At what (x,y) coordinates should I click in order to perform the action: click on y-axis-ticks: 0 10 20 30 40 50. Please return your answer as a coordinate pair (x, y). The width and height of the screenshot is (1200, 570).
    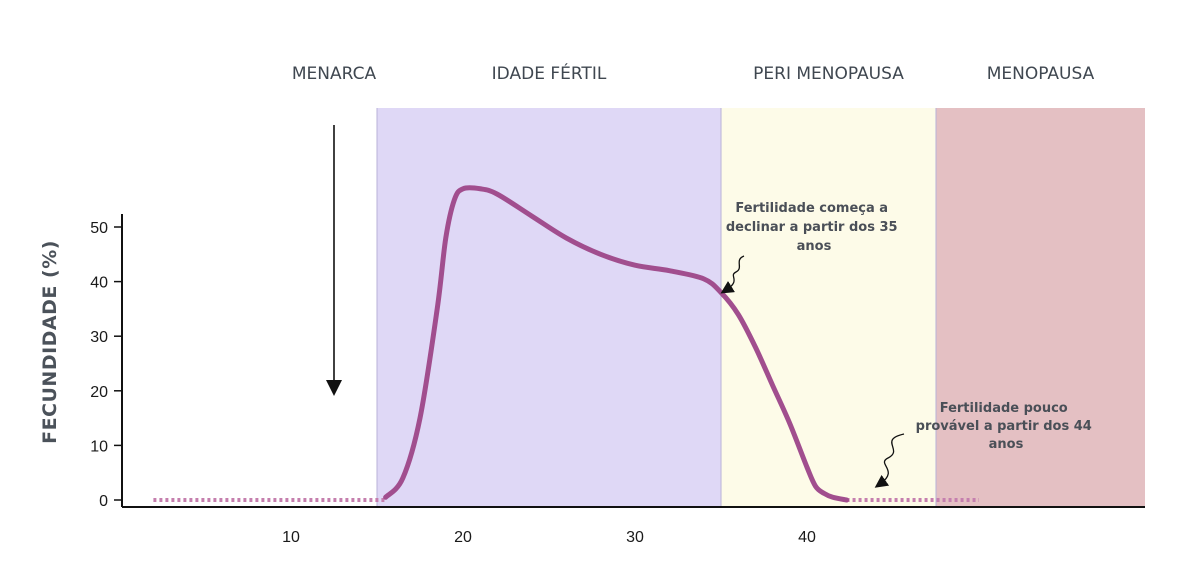
    Looking at the image, I should click on (106, 365).